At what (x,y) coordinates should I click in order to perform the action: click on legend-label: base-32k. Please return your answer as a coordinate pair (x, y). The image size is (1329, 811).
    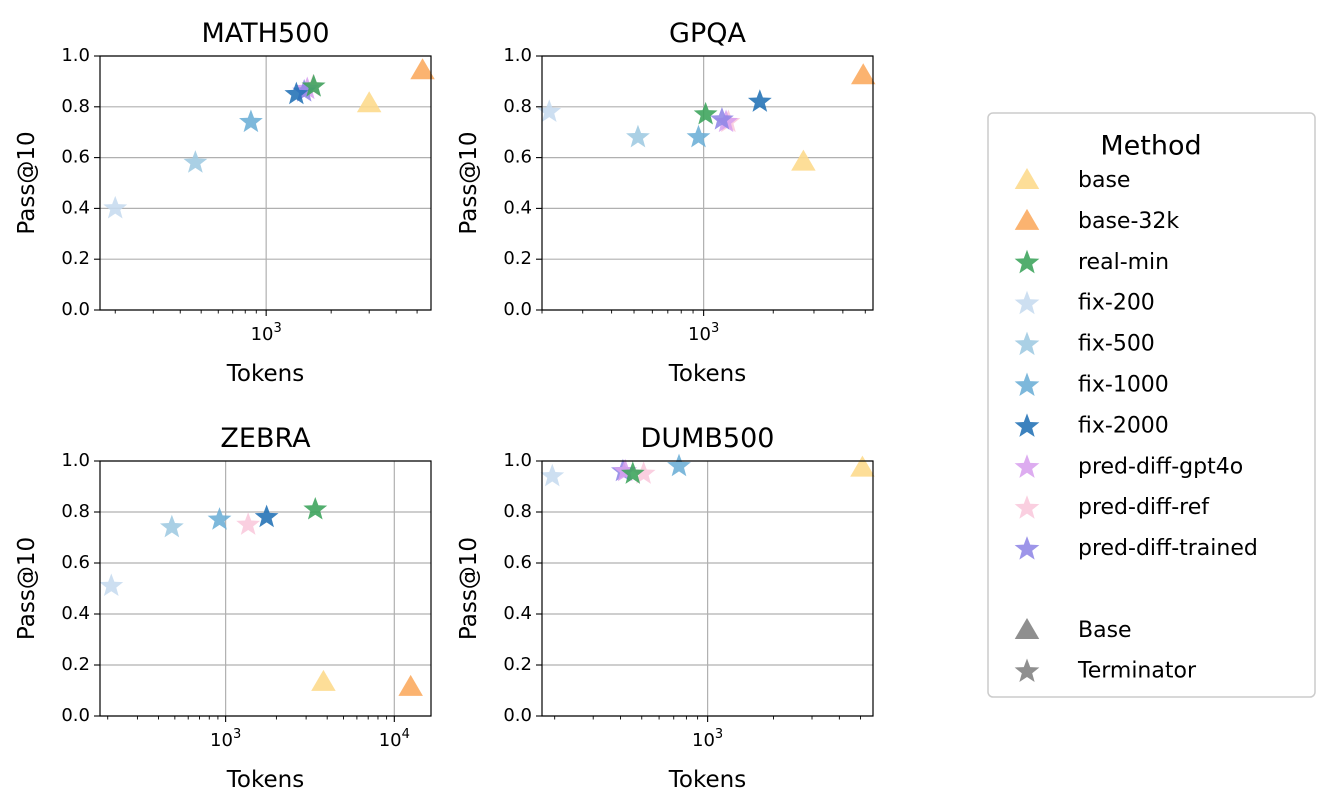
    Looking at the image, I should click on (1128, 221).